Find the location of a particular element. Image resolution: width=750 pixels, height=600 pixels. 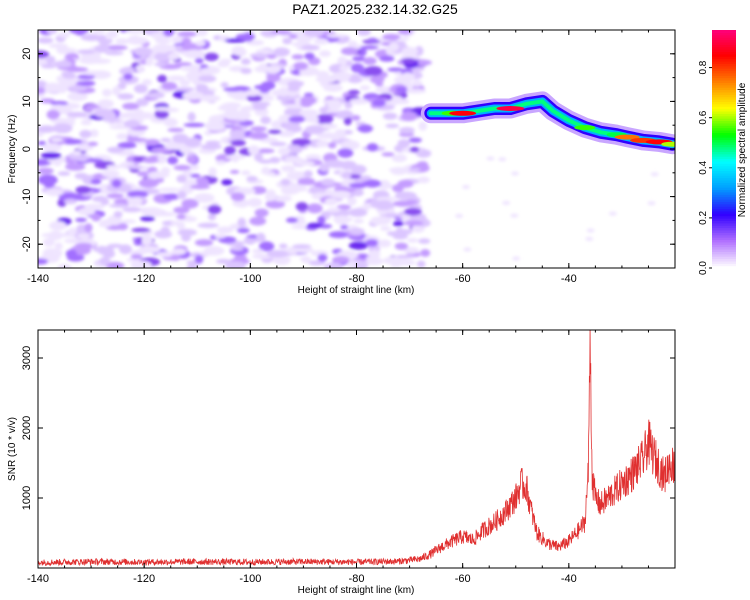

x-tick-label: -100 is located at coordinates (250, 579).